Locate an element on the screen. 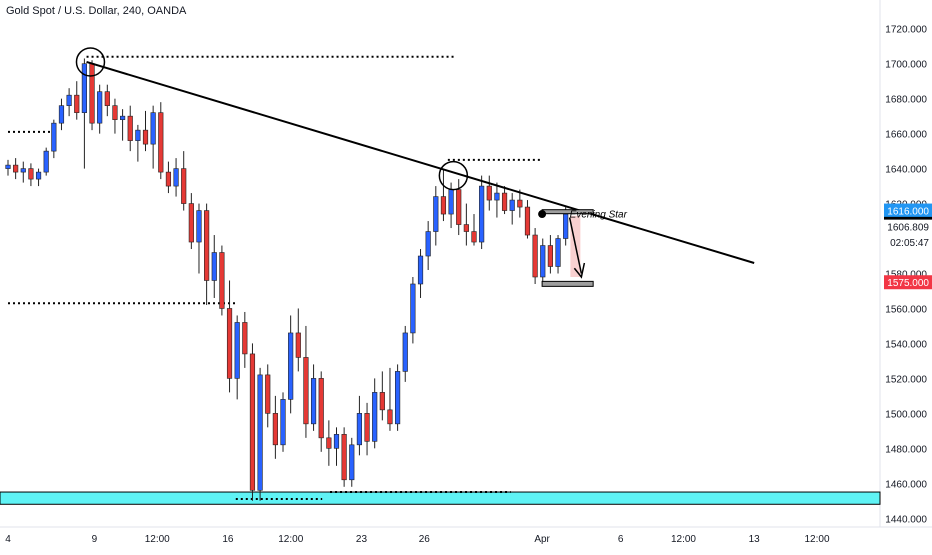 The width and height of the screenshot is (932, 555). y-tick-label-10: 1520.000 is located at coordinates (906, 379).